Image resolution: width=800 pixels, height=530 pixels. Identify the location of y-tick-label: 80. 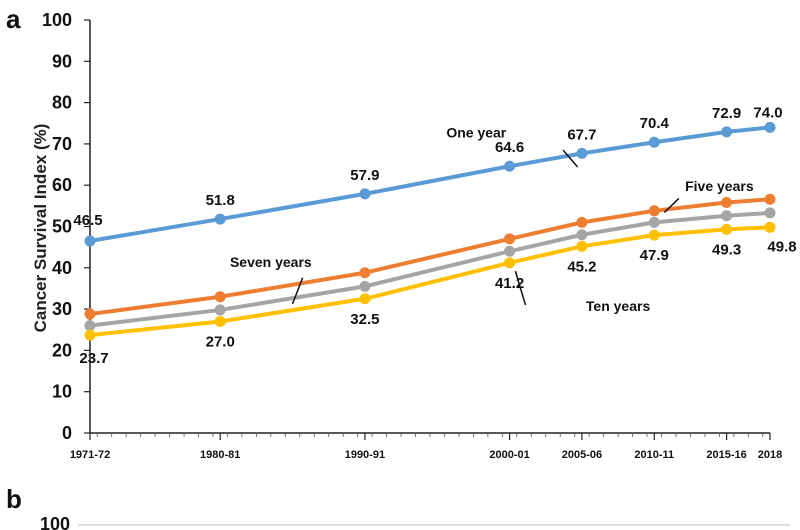
(62, 103).